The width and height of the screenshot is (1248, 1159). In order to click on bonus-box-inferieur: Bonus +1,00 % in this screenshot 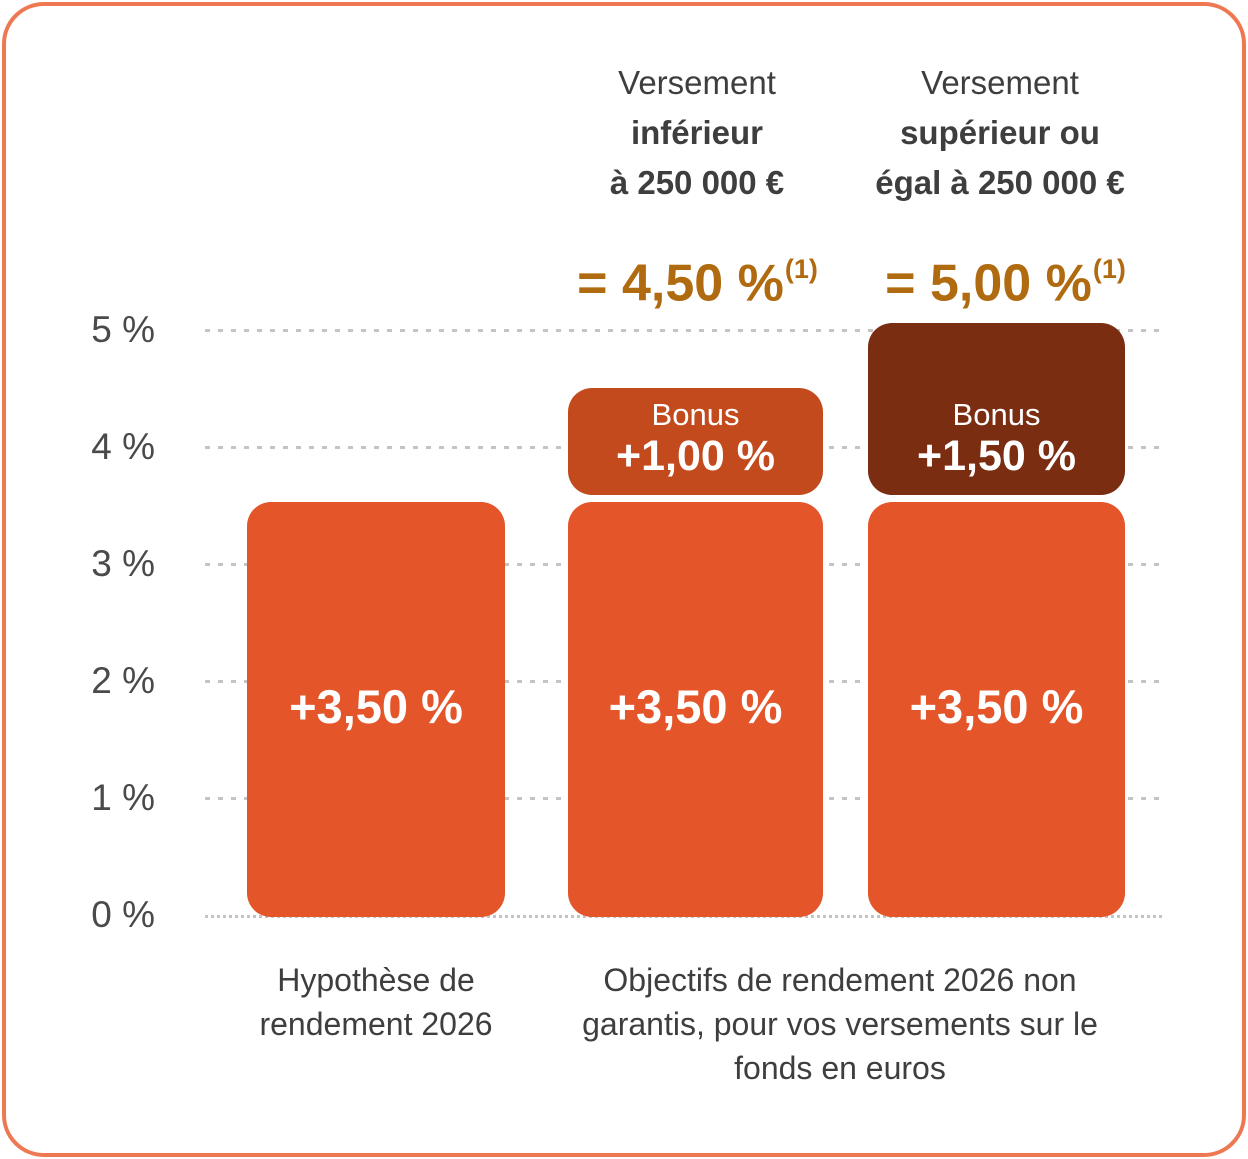, I will do `click(695, 441)`.